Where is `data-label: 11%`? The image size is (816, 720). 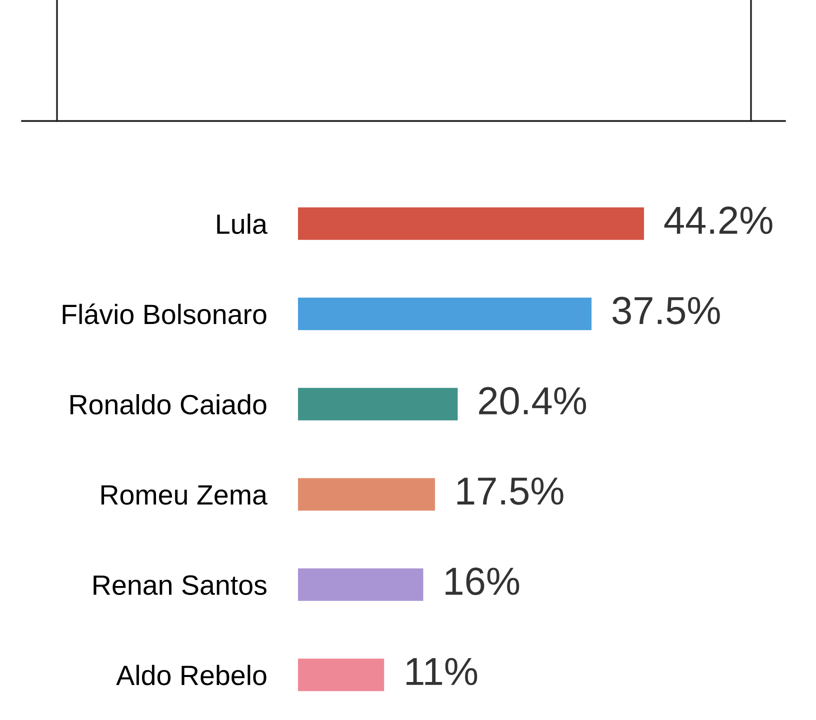
data-label: 11% is located at coordinates (442, 672).